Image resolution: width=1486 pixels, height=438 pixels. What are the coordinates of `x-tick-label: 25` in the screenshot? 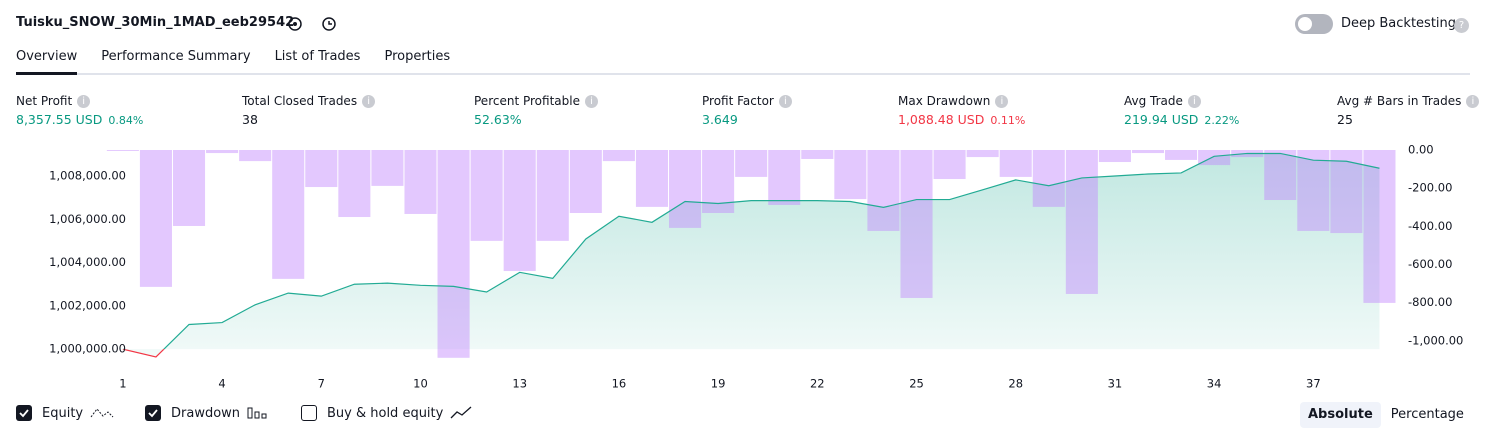 It's located at (916, 384).